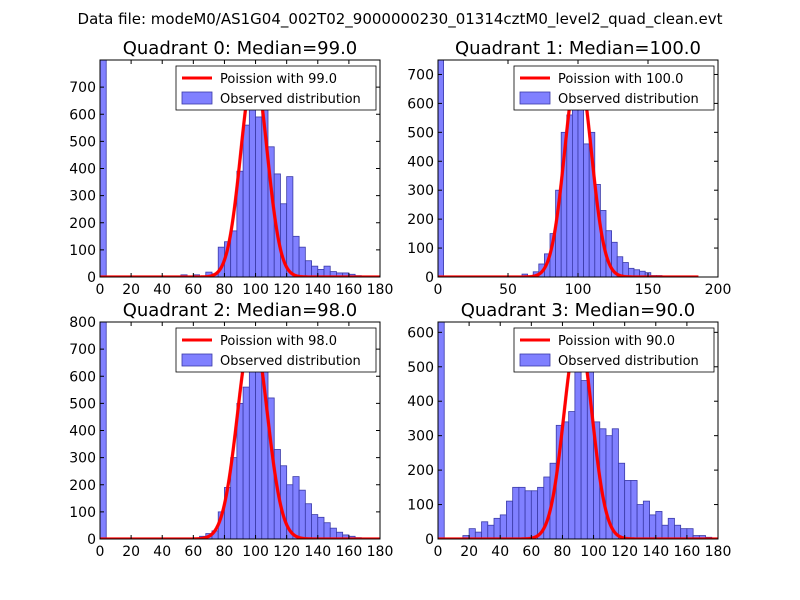 This screenshot has width=800, height=600. What do you see at coordinates (508, 290) in the screenshot?
I see `x-tick-label: 50` at bounding box center [508, 290].